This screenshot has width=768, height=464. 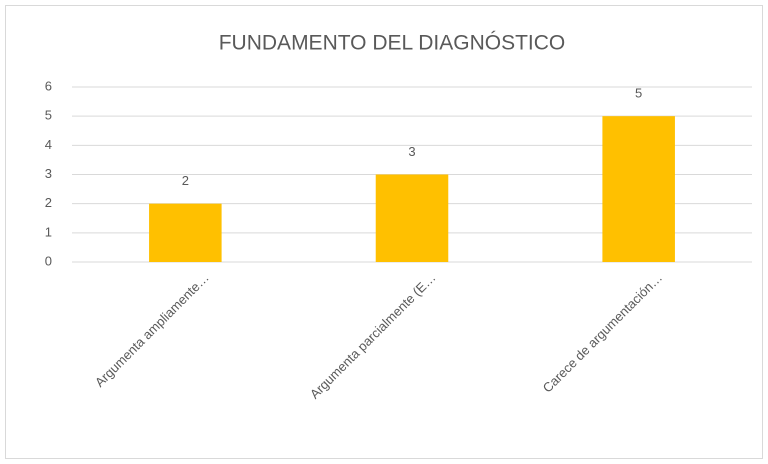 I want to click on y-tick-label: 5, so click(x=48, y=115).